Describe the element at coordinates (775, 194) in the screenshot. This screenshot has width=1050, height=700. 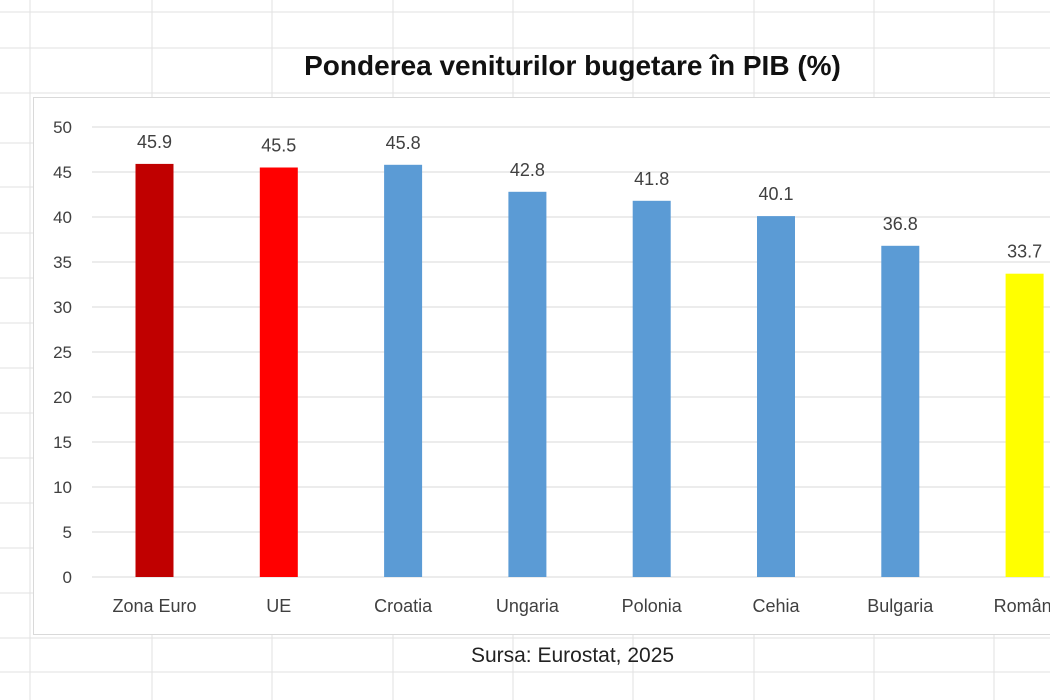
I see `data-label: 40.1` at that location.